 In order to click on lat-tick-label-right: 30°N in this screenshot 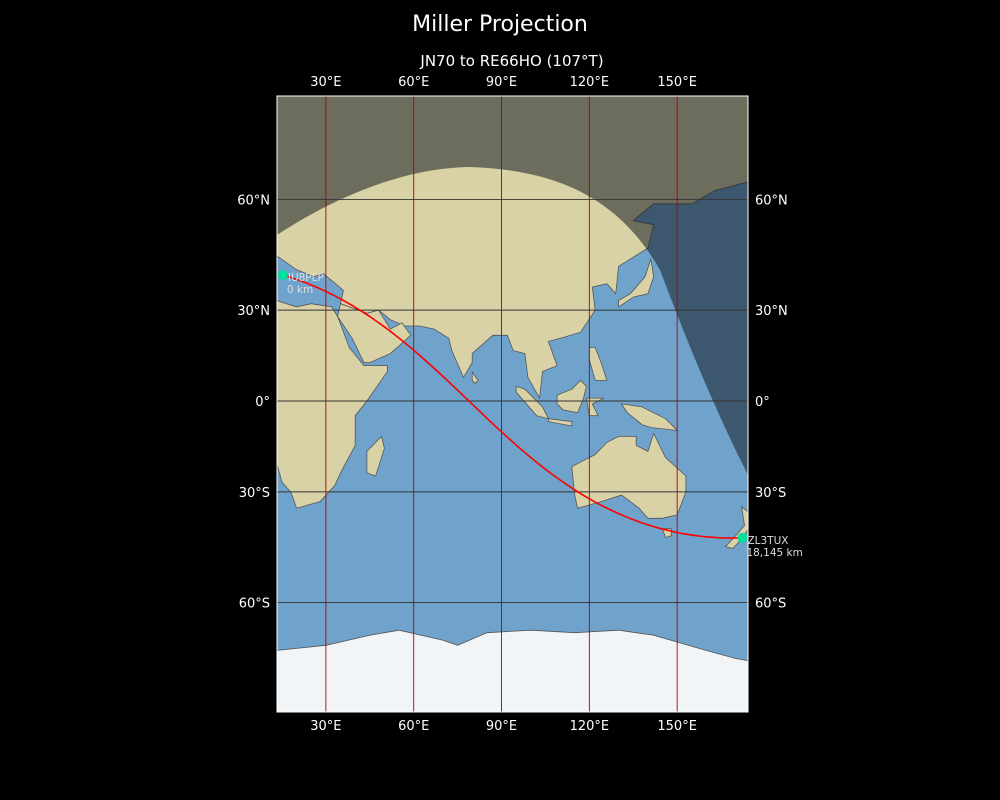, I will do `click(771, 311)`.